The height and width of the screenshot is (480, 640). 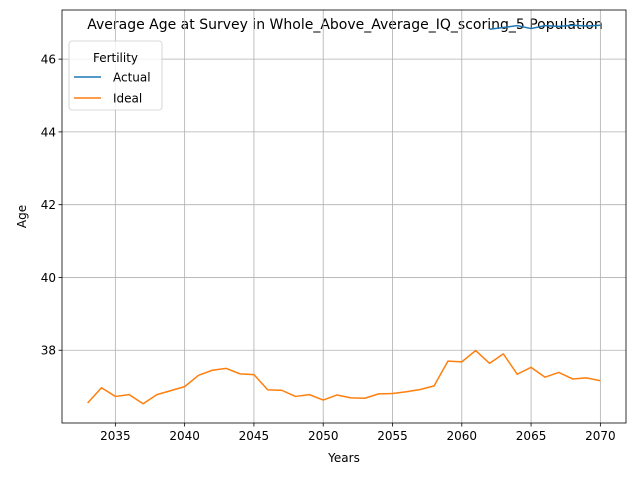 What do you see at coordinates (344, 377) in the screenshot?
I see `series-line-ideal` at bounding box center [344, 377].